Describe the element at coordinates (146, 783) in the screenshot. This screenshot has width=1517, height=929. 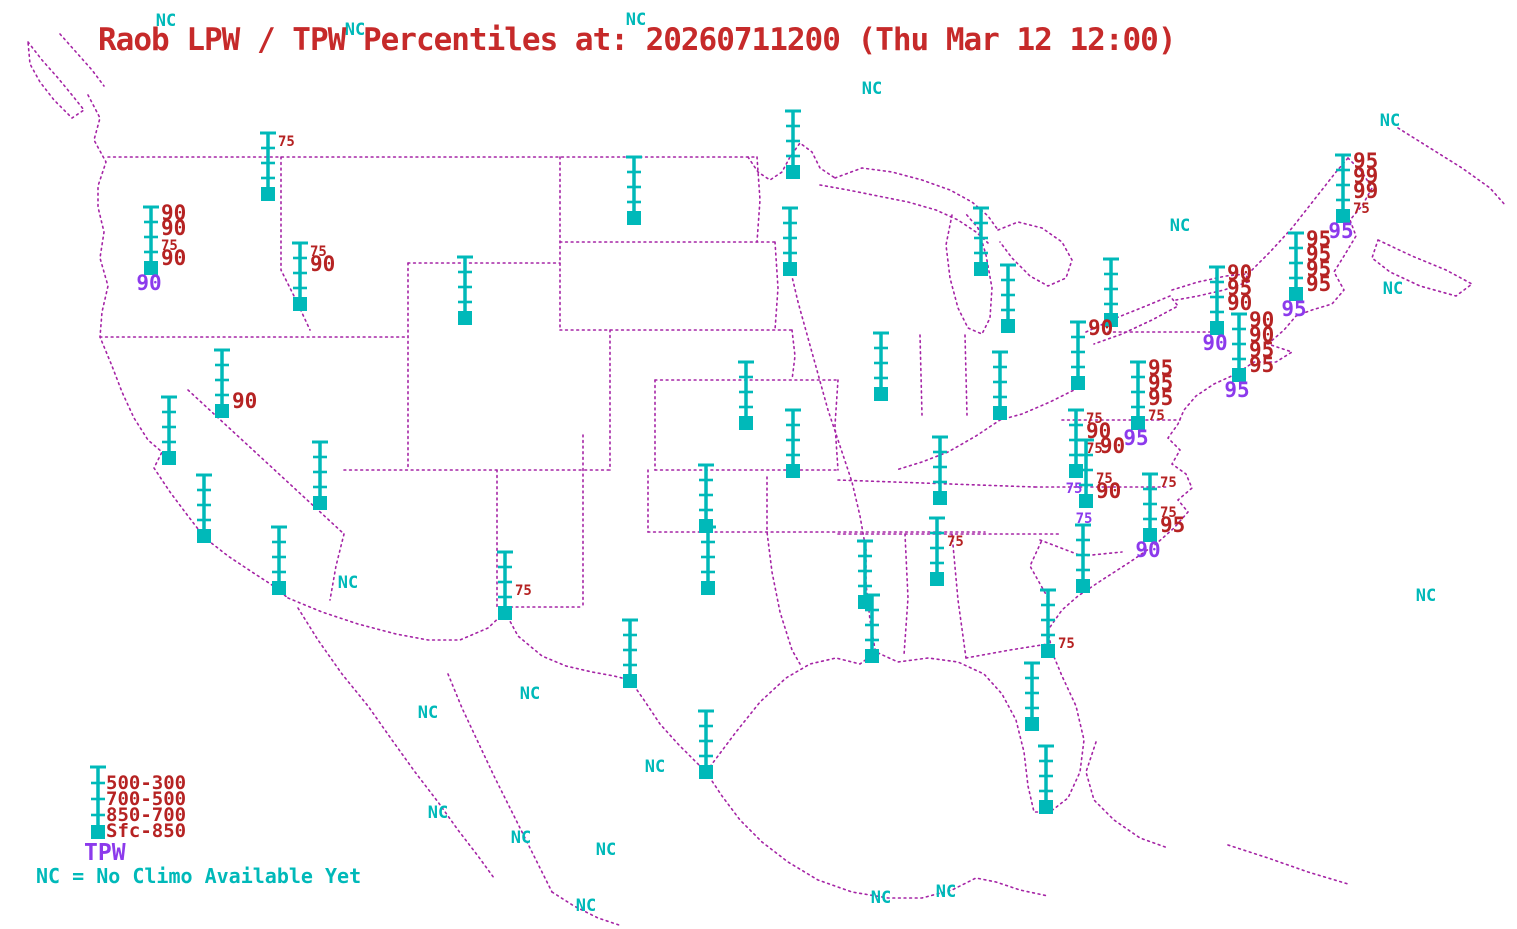
I see `legend-layer-500-300: 500-300` at that location.